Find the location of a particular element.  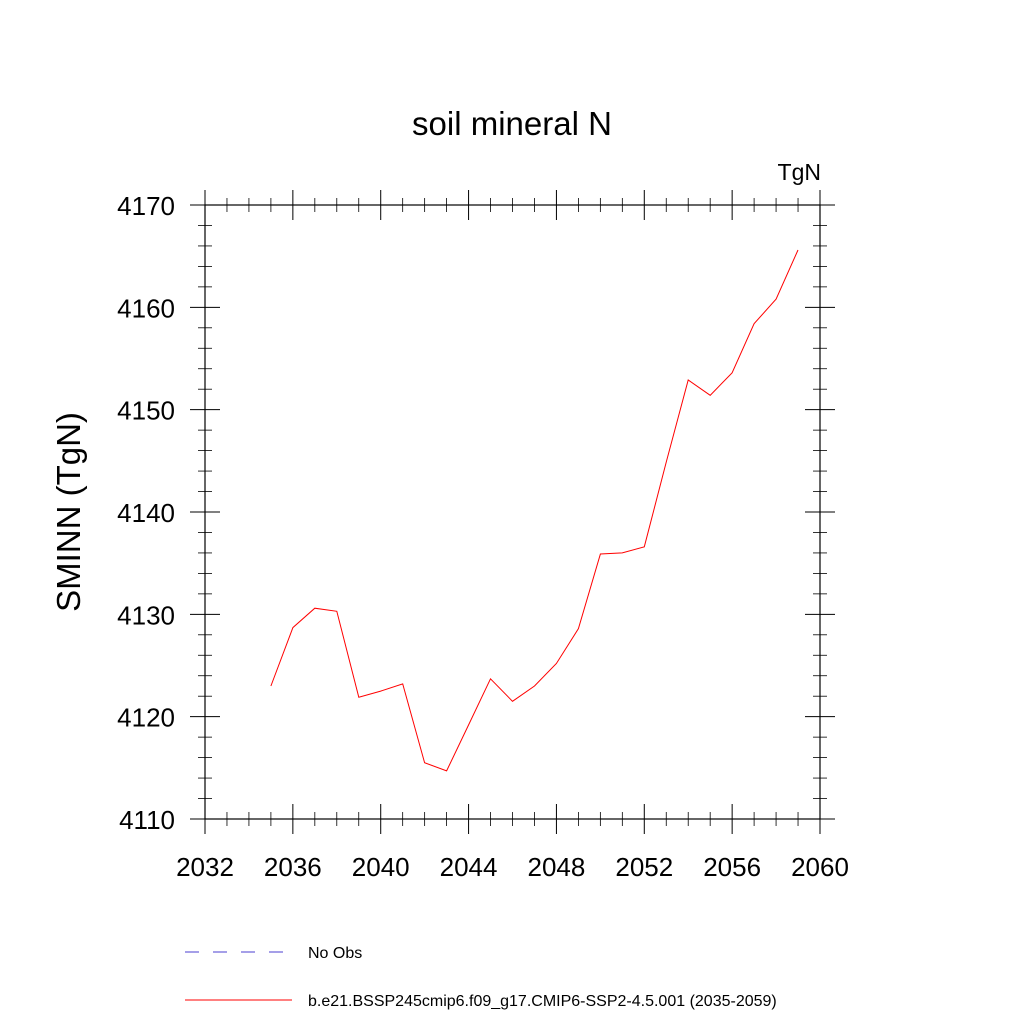

x-tick-label: 2048 is located at coordinates (557, 867).